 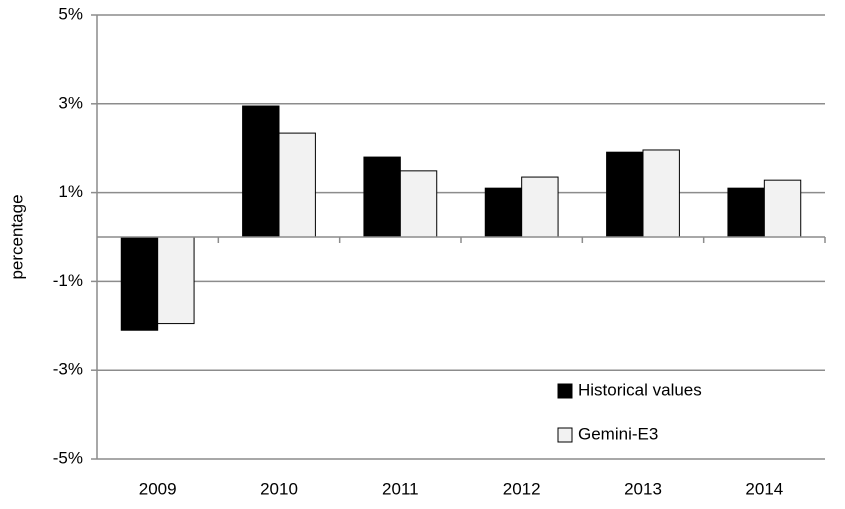 What do you see at coordinates (158, 488) in the screenshot?
I see `x-tick-label: 2009` at bounding box center [158, 488].